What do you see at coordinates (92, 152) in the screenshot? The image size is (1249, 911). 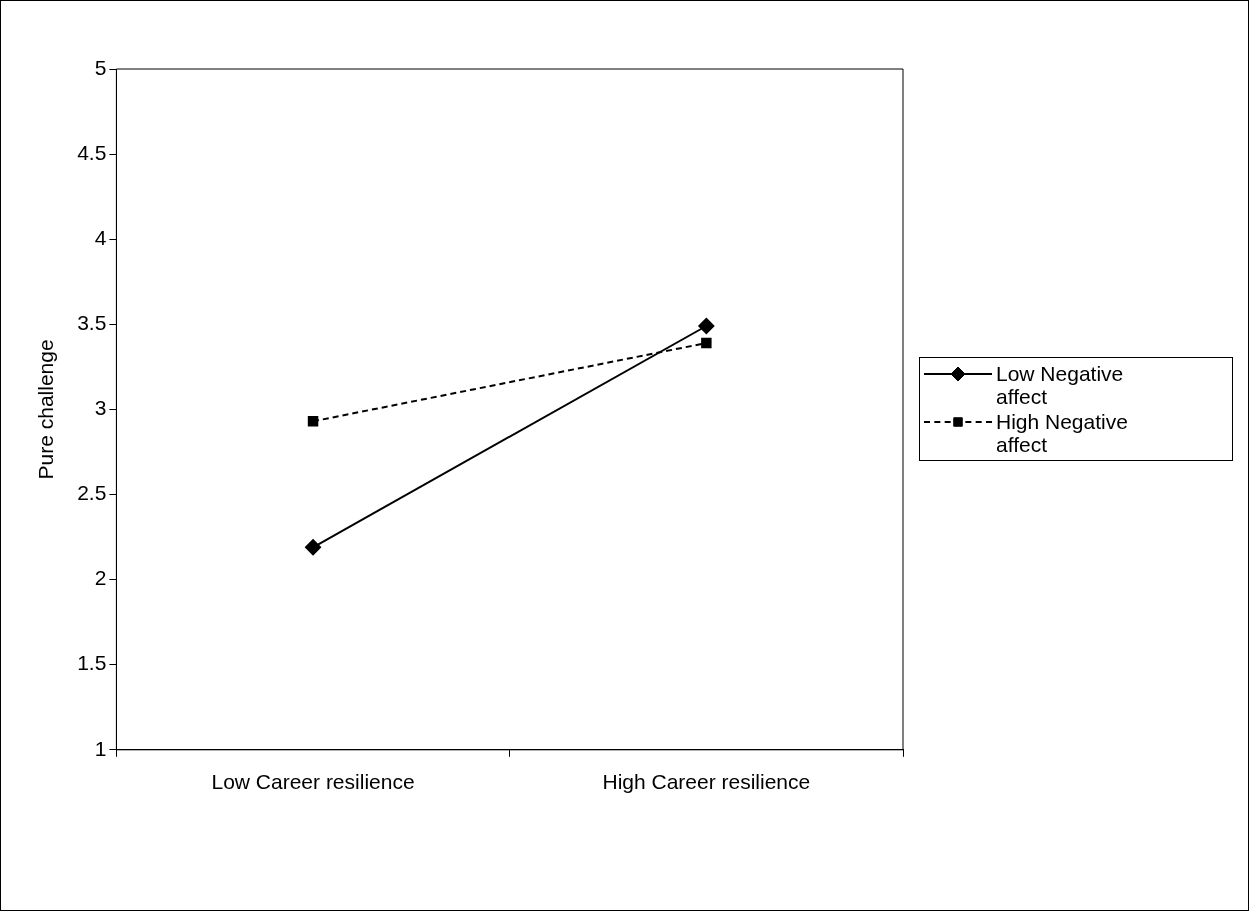 I see `y-tick-label: 4.5` at bounding box center [92, 152].